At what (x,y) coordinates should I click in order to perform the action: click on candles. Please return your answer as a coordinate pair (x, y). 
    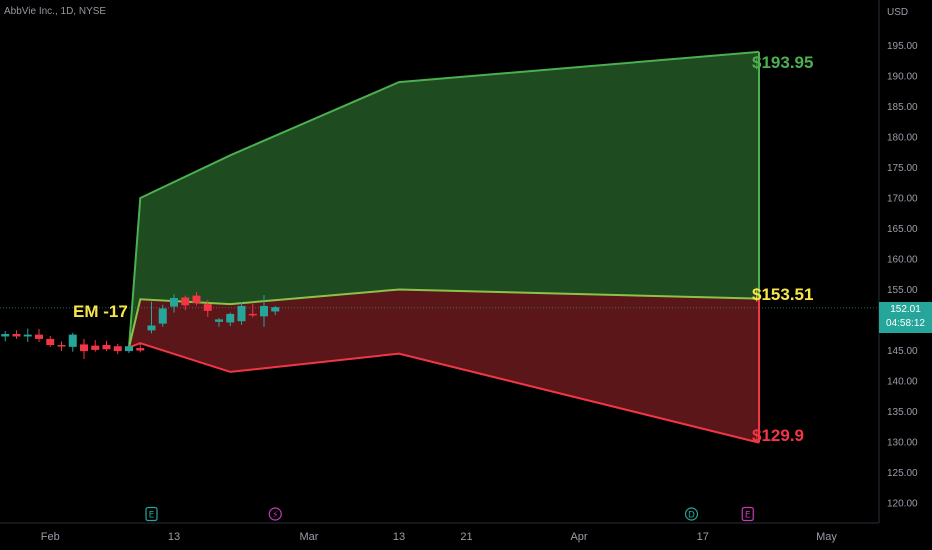
    Looking at the image, I should click on (140, 325).